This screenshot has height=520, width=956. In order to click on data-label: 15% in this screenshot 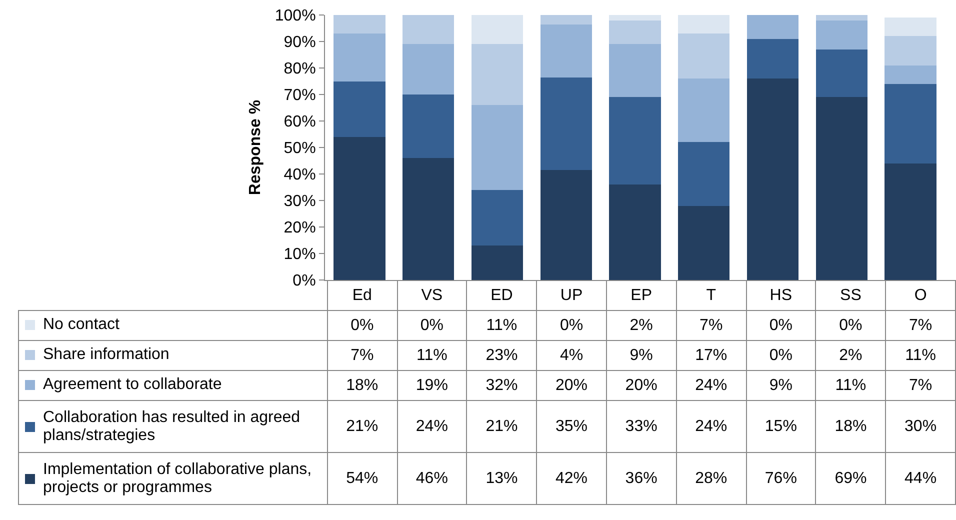, I will do `click(781, 426)`.